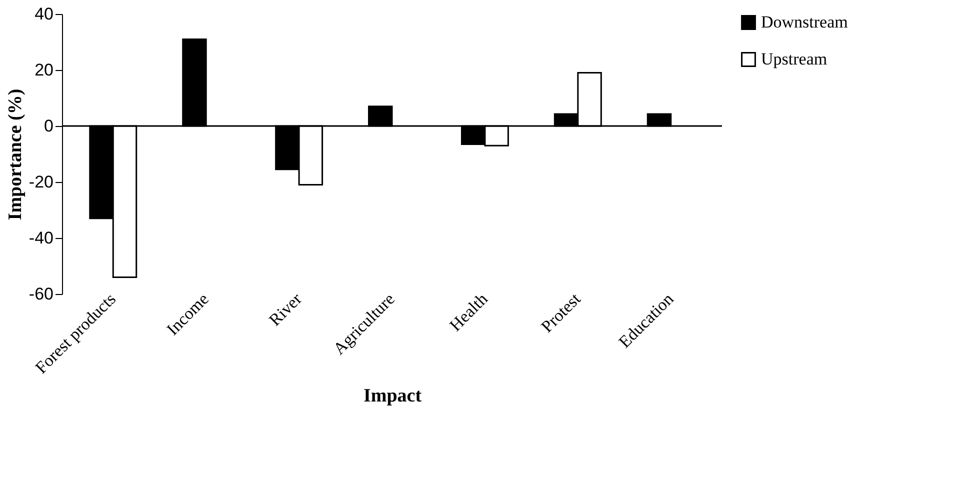 This screenshot has height=489, width=961. Describe the element at coordinates (49, 126) in the screenshot. I see `y-tick-label: 0` at that location.